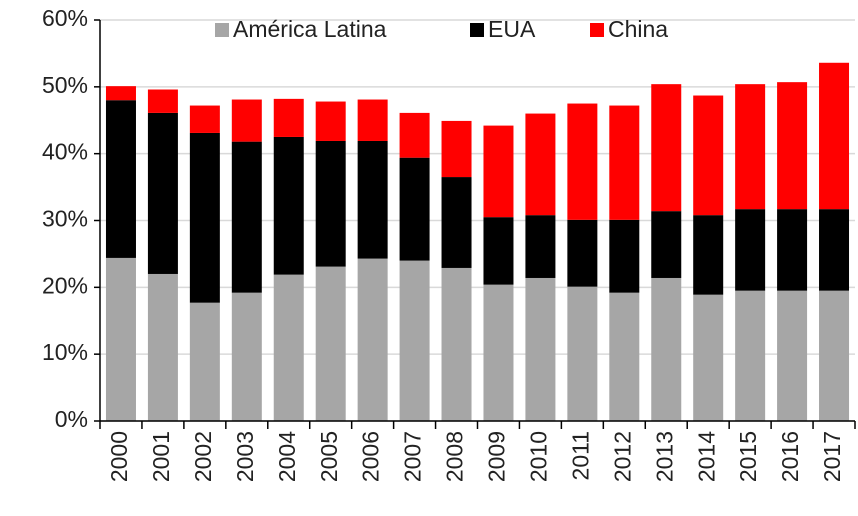  Describe the element at coordinates (832, 456) in the screenshot. I see `x-tick-label: 2017` at that location.